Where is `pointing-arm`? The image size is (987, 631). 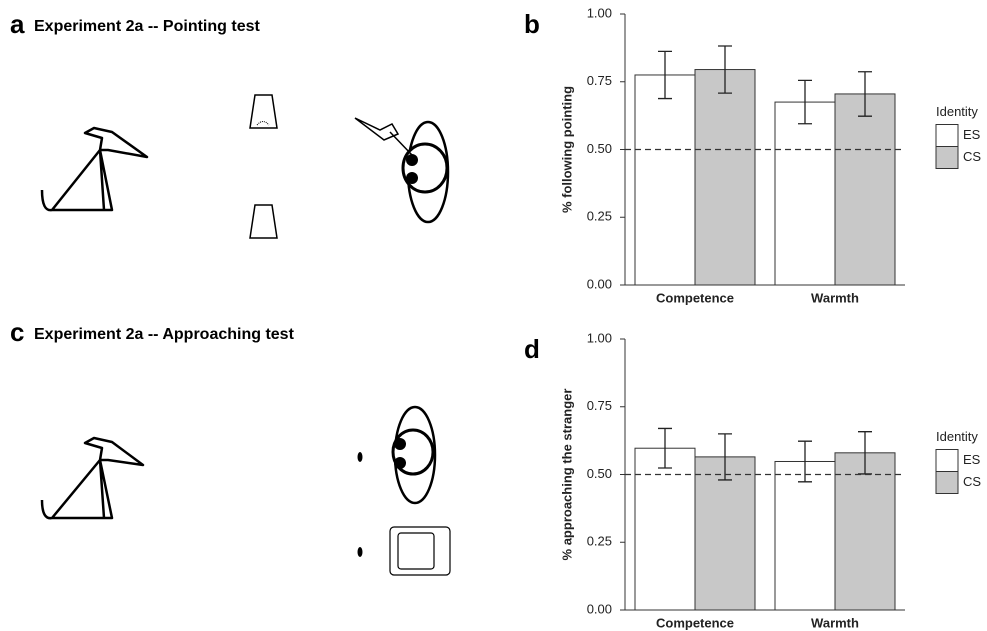 pointing-arm is located at coordinates (383, 136).